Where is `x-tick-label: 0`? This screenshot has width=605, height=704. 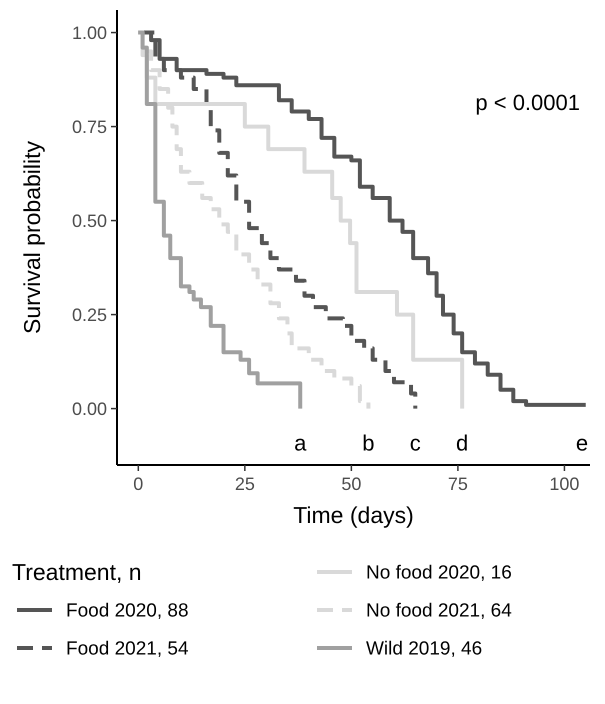 x-tick-label: 0 is located at coordinates (138, 484).